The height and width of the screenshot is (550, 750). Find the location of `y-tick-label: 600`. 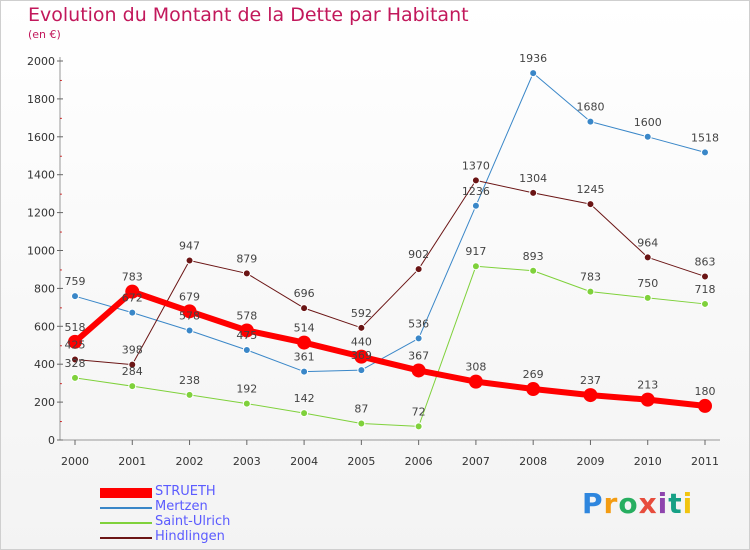

y-tick-label: 600 is located at coordinates (44, 326).